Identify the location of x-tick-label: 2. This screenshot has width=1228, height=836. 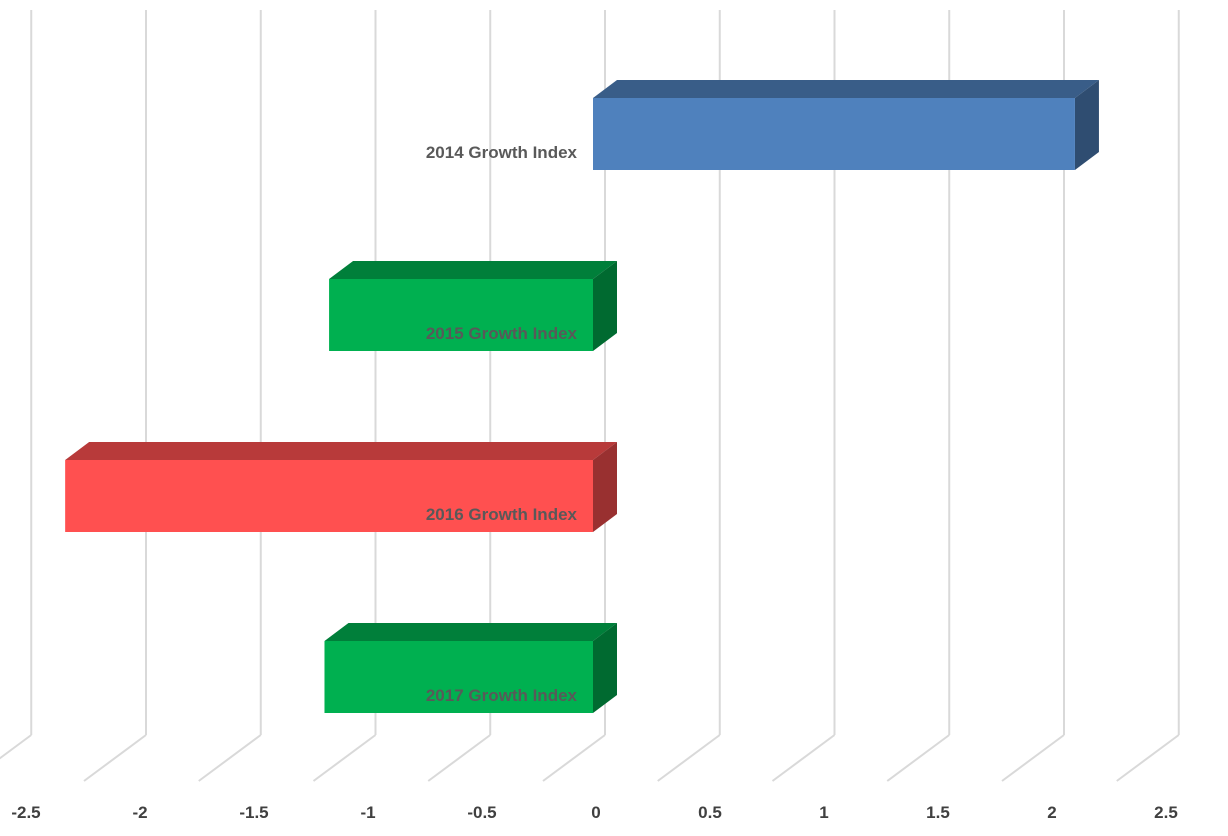
(1051, 812).